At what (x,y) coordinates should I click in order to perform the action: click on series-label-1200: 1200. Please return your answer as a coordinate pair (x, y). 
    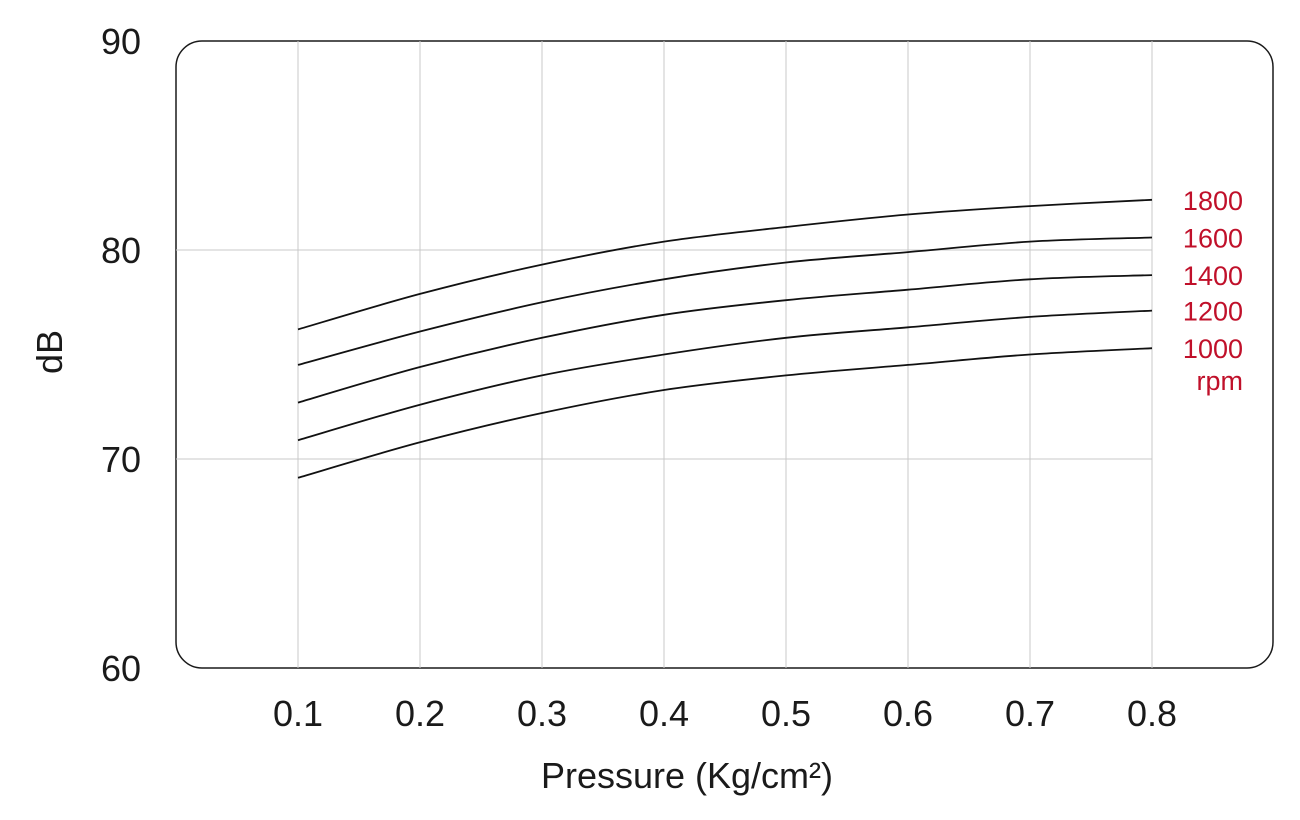
    Looking at the image, I should click on (1213, 312).